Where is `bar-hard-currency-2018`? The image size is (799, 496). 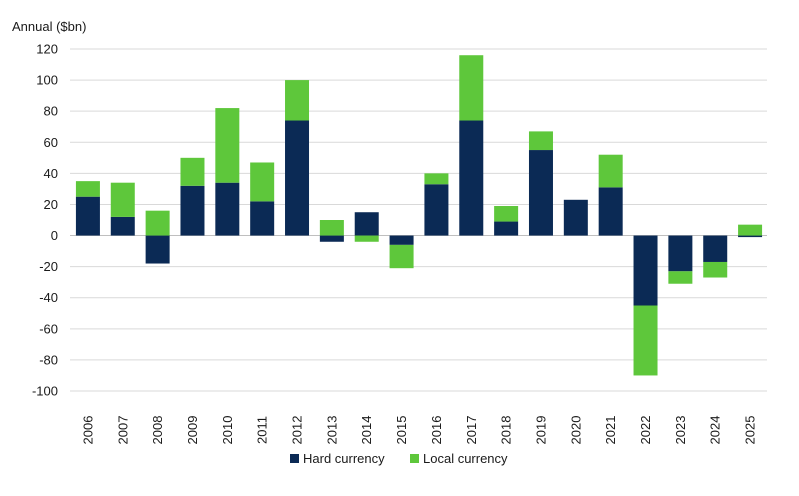 bar-hard-currency-2018 is located at coordinates (506, 228).